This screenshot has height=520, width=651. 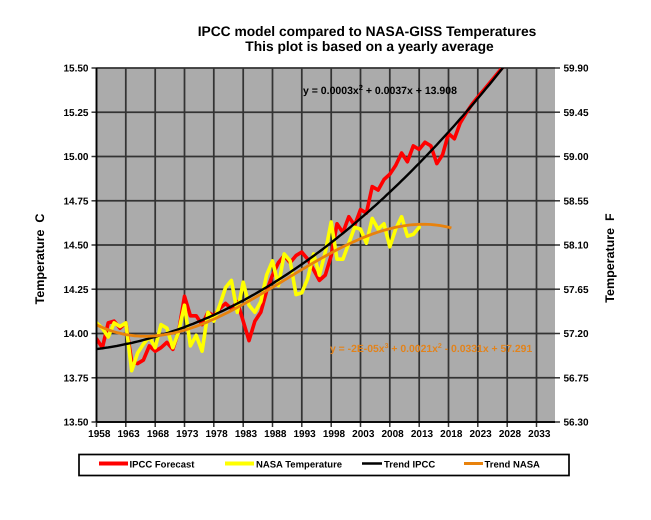 What do you see at coordinates (380, 90) in the screenshot?
I see `svg-text:y = 0.0003x2 + 0.0037x + 13.90: y = 0.0003x2 + 0.0037x + 13.908` at bounding box center [380, 90].